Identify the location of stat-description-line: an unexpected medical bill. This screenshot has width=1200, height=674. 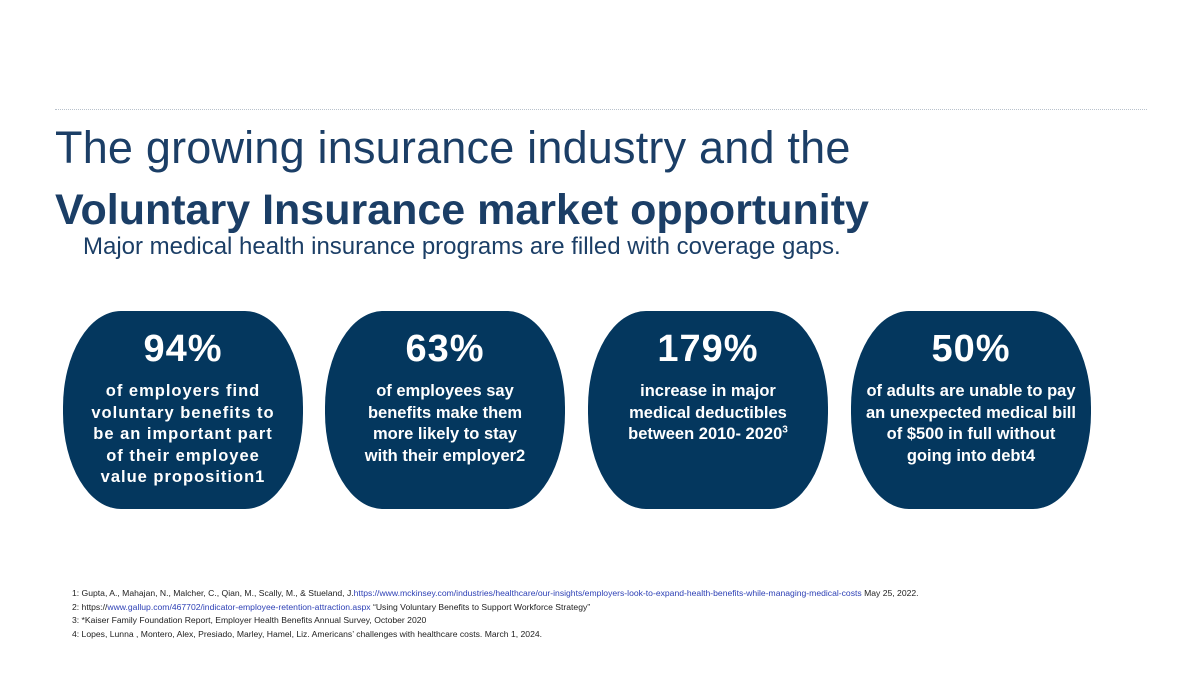
(971, 412).